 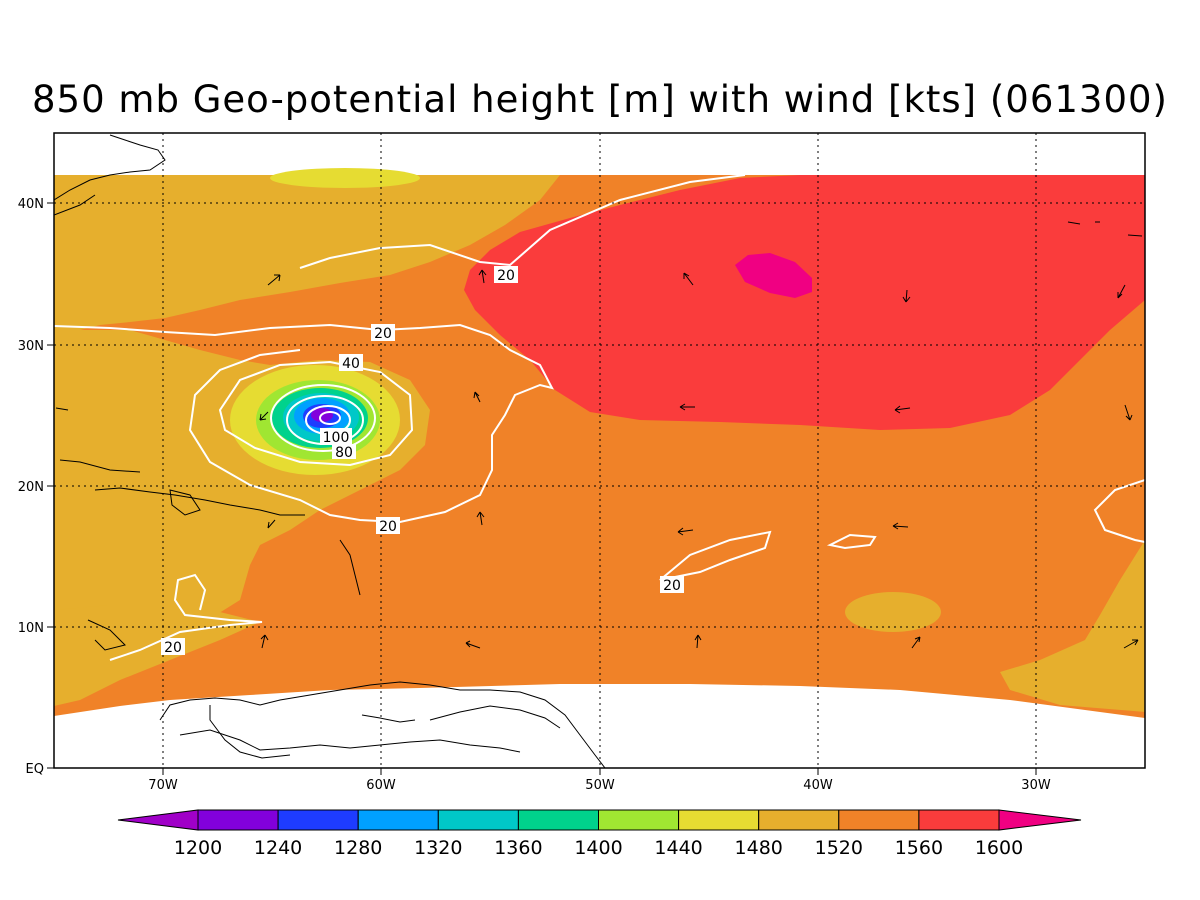 I want to click on colorbar-right-triangle, so click(x=1040, y=820).